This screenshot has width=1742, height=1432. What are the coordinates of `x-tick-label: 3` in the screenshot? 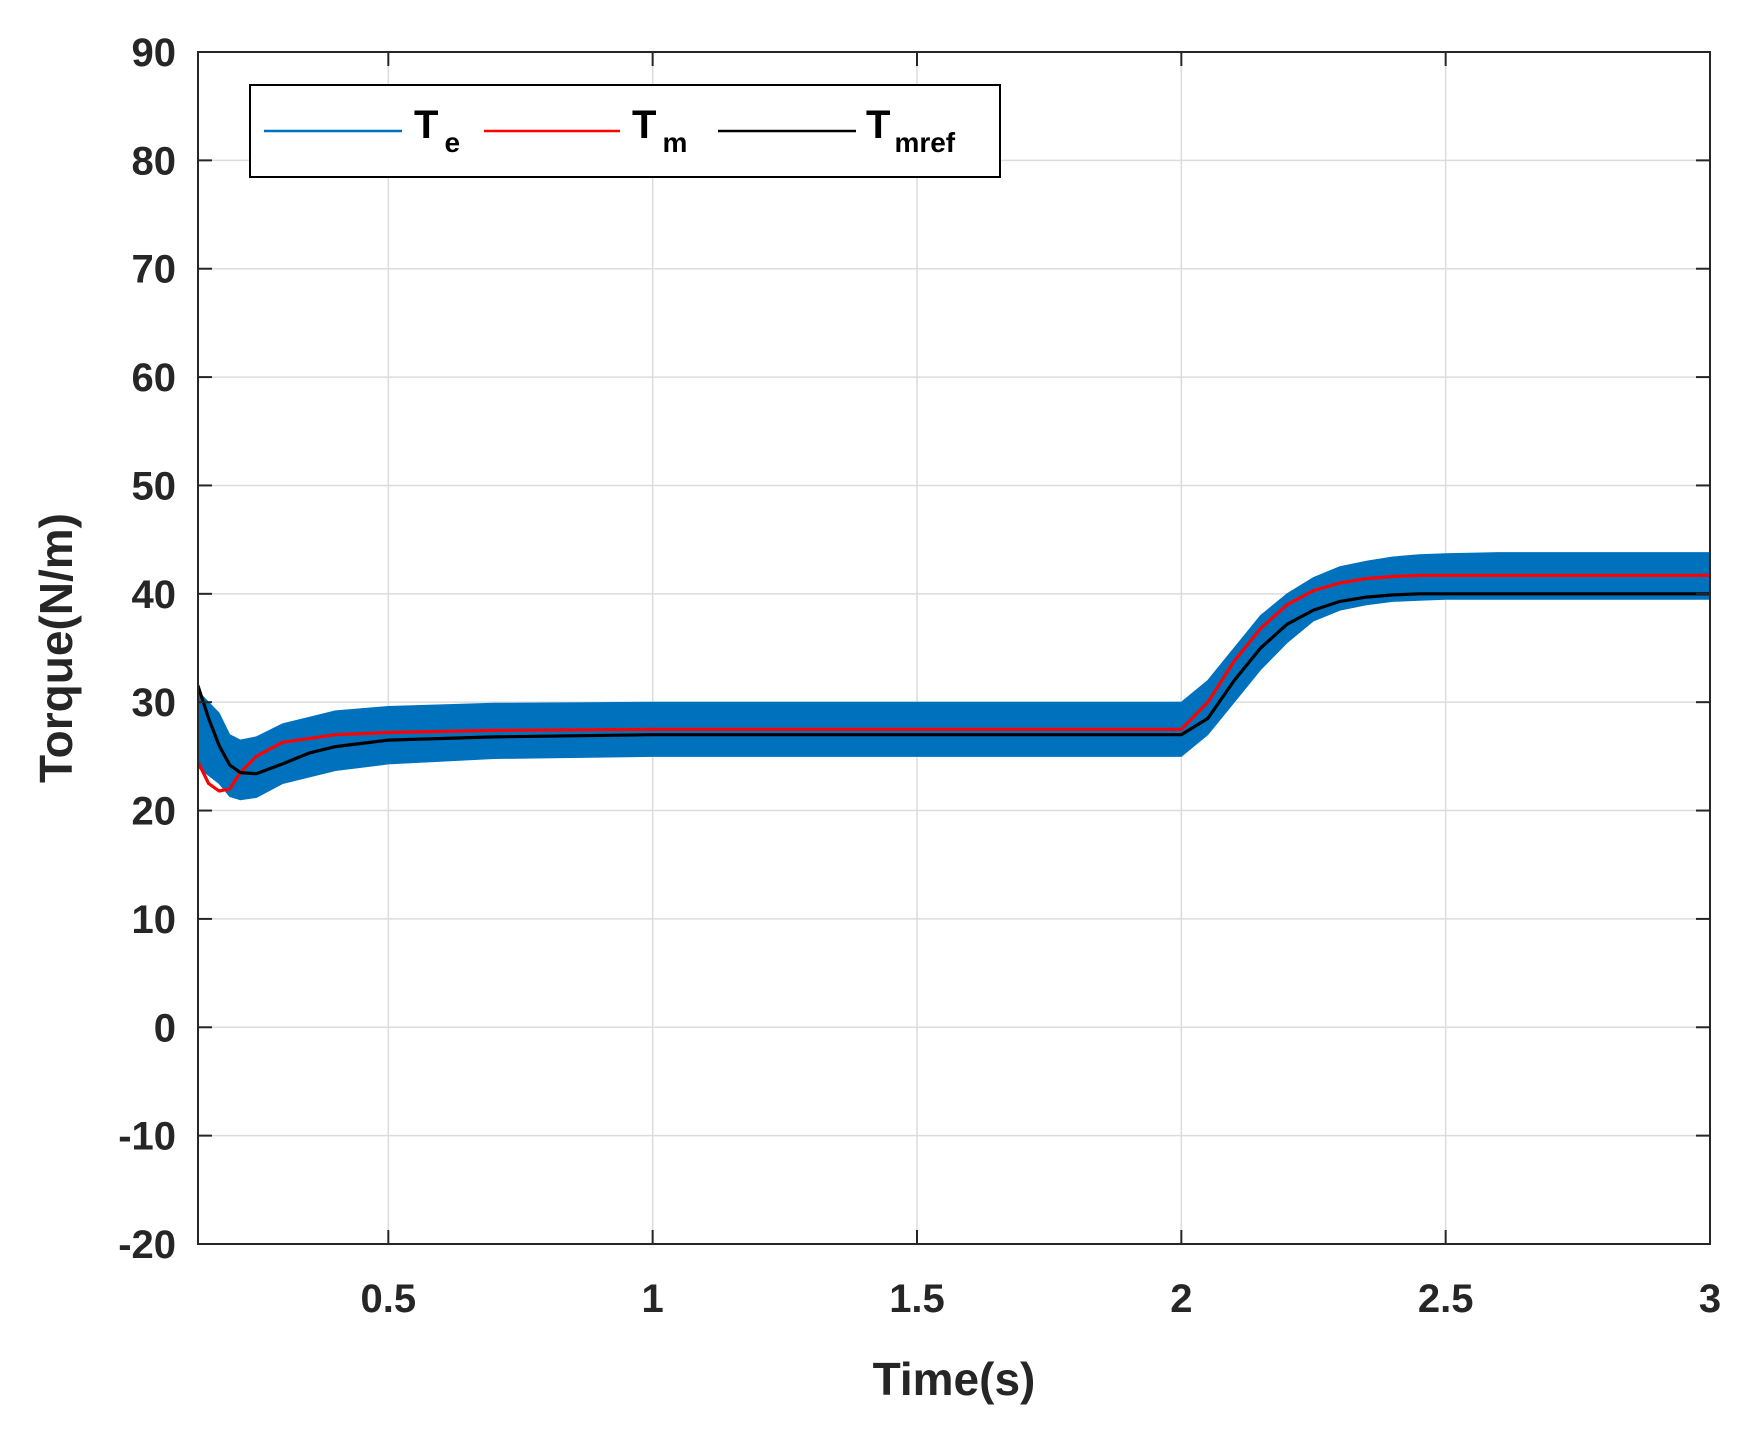 It's located at (1710, 1299).